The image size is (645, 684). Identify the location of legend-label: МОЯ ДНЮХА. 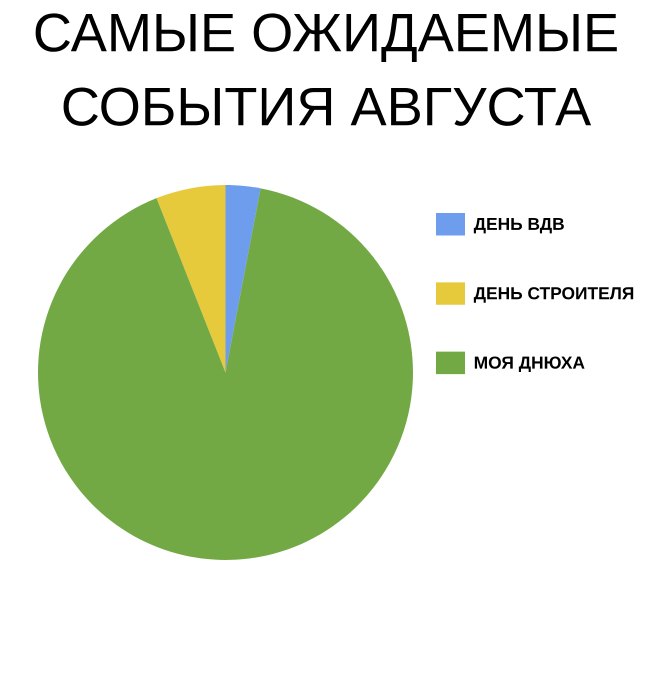
(529, 364).